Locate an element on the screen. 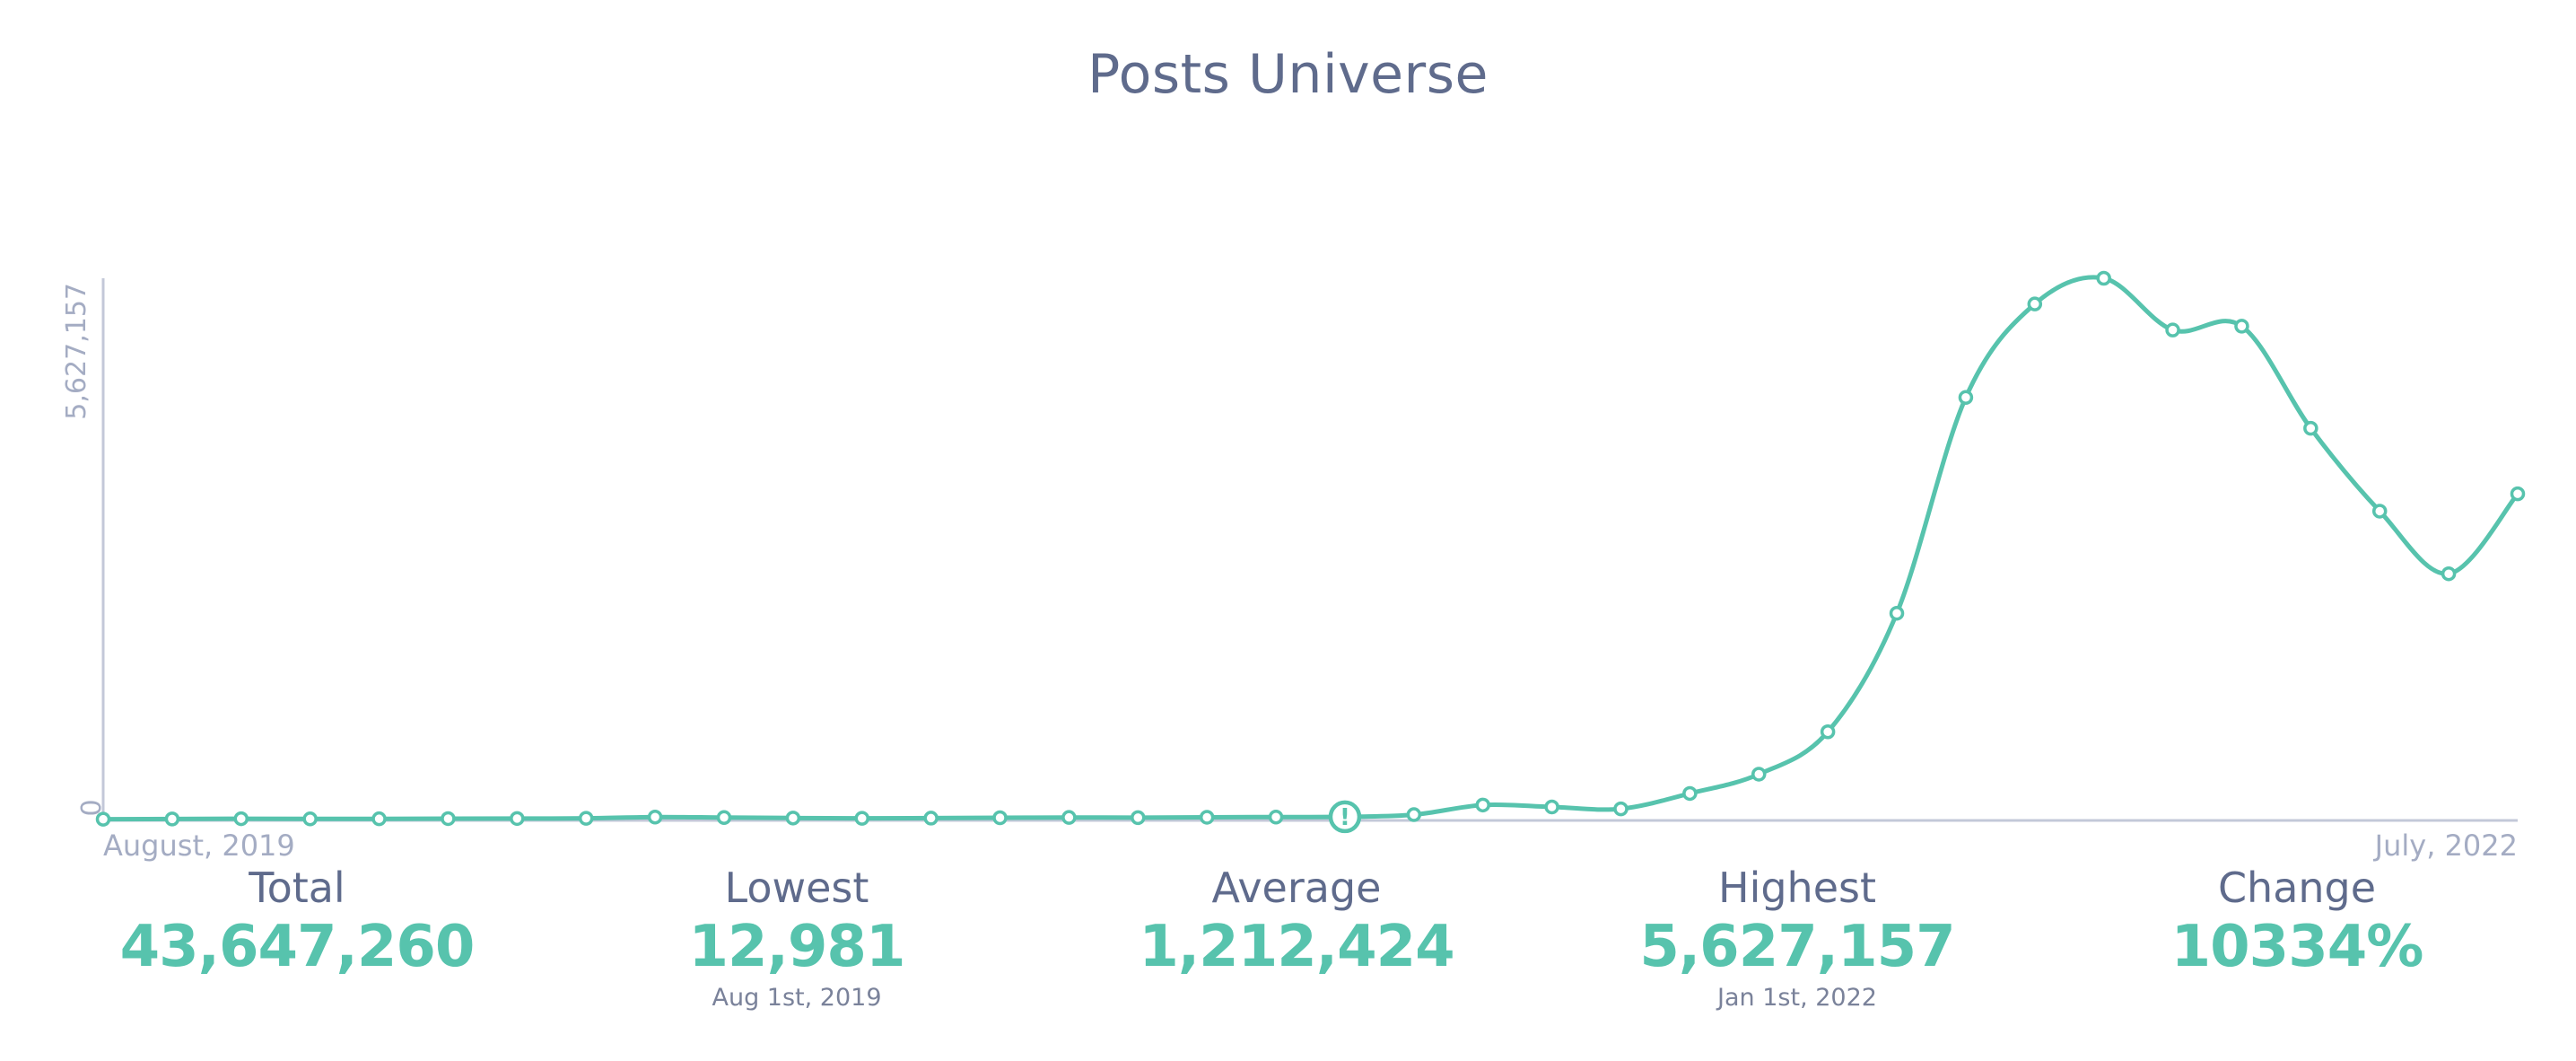 This screenshot has height=1061, width=2576. stat-lowest-date: Aug 1st, 2019 is located at coordinates (797, 998).